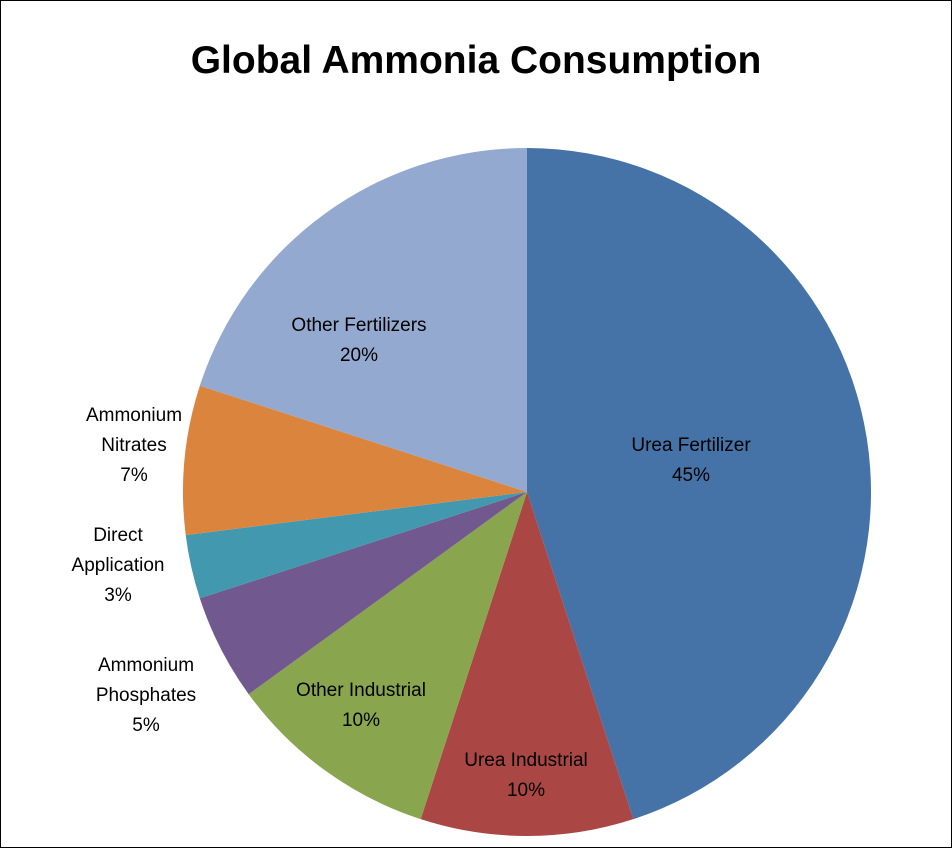 Image resolution: width=952 pixels, height=848 pixels. What do you see at coordinates (476, 60) in the screenshot?
I see `chart-title: Global Ammonia Consumption` at bounding box center [476, 60].